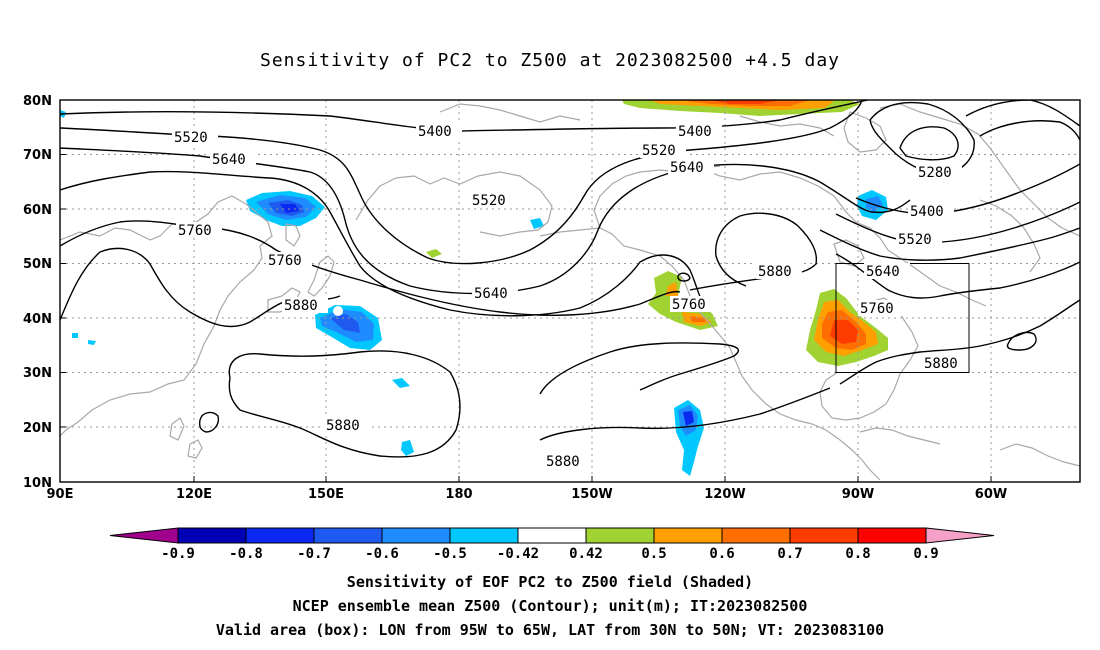  What do you see at coordinates (37, 155) in the screenshot?
I see `lat-label: 70N` at bounding box center [37, 155].